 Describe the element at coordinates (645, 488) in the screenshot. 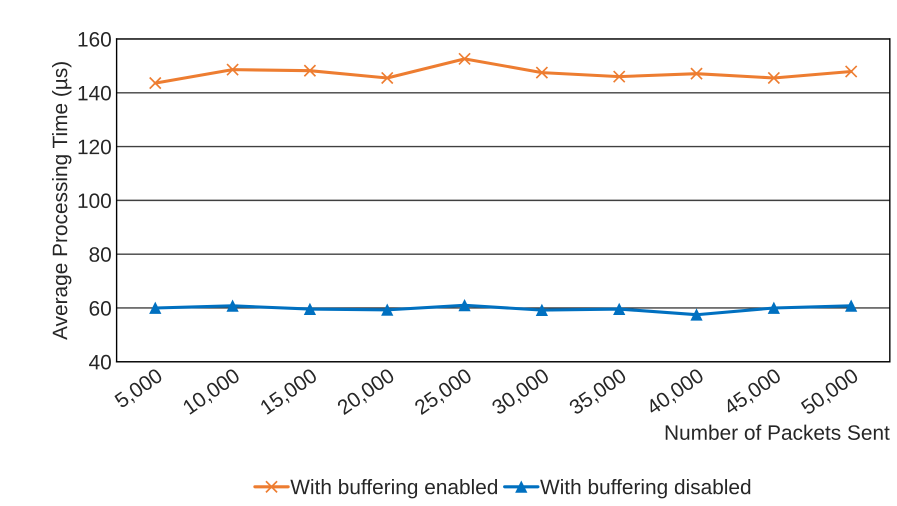

I see `legend-label: With buffering disabled` at that location.